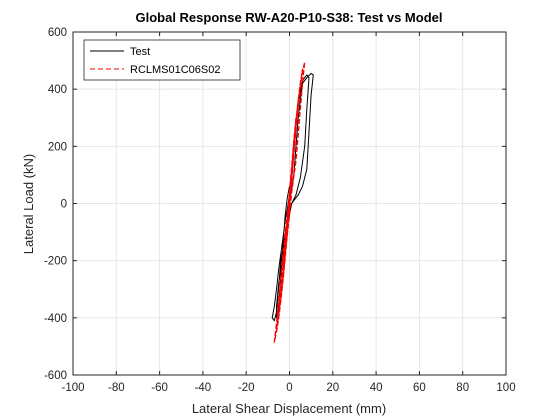  I want to click on legend: Test RCLMS01C06S02, so click(162, 60).